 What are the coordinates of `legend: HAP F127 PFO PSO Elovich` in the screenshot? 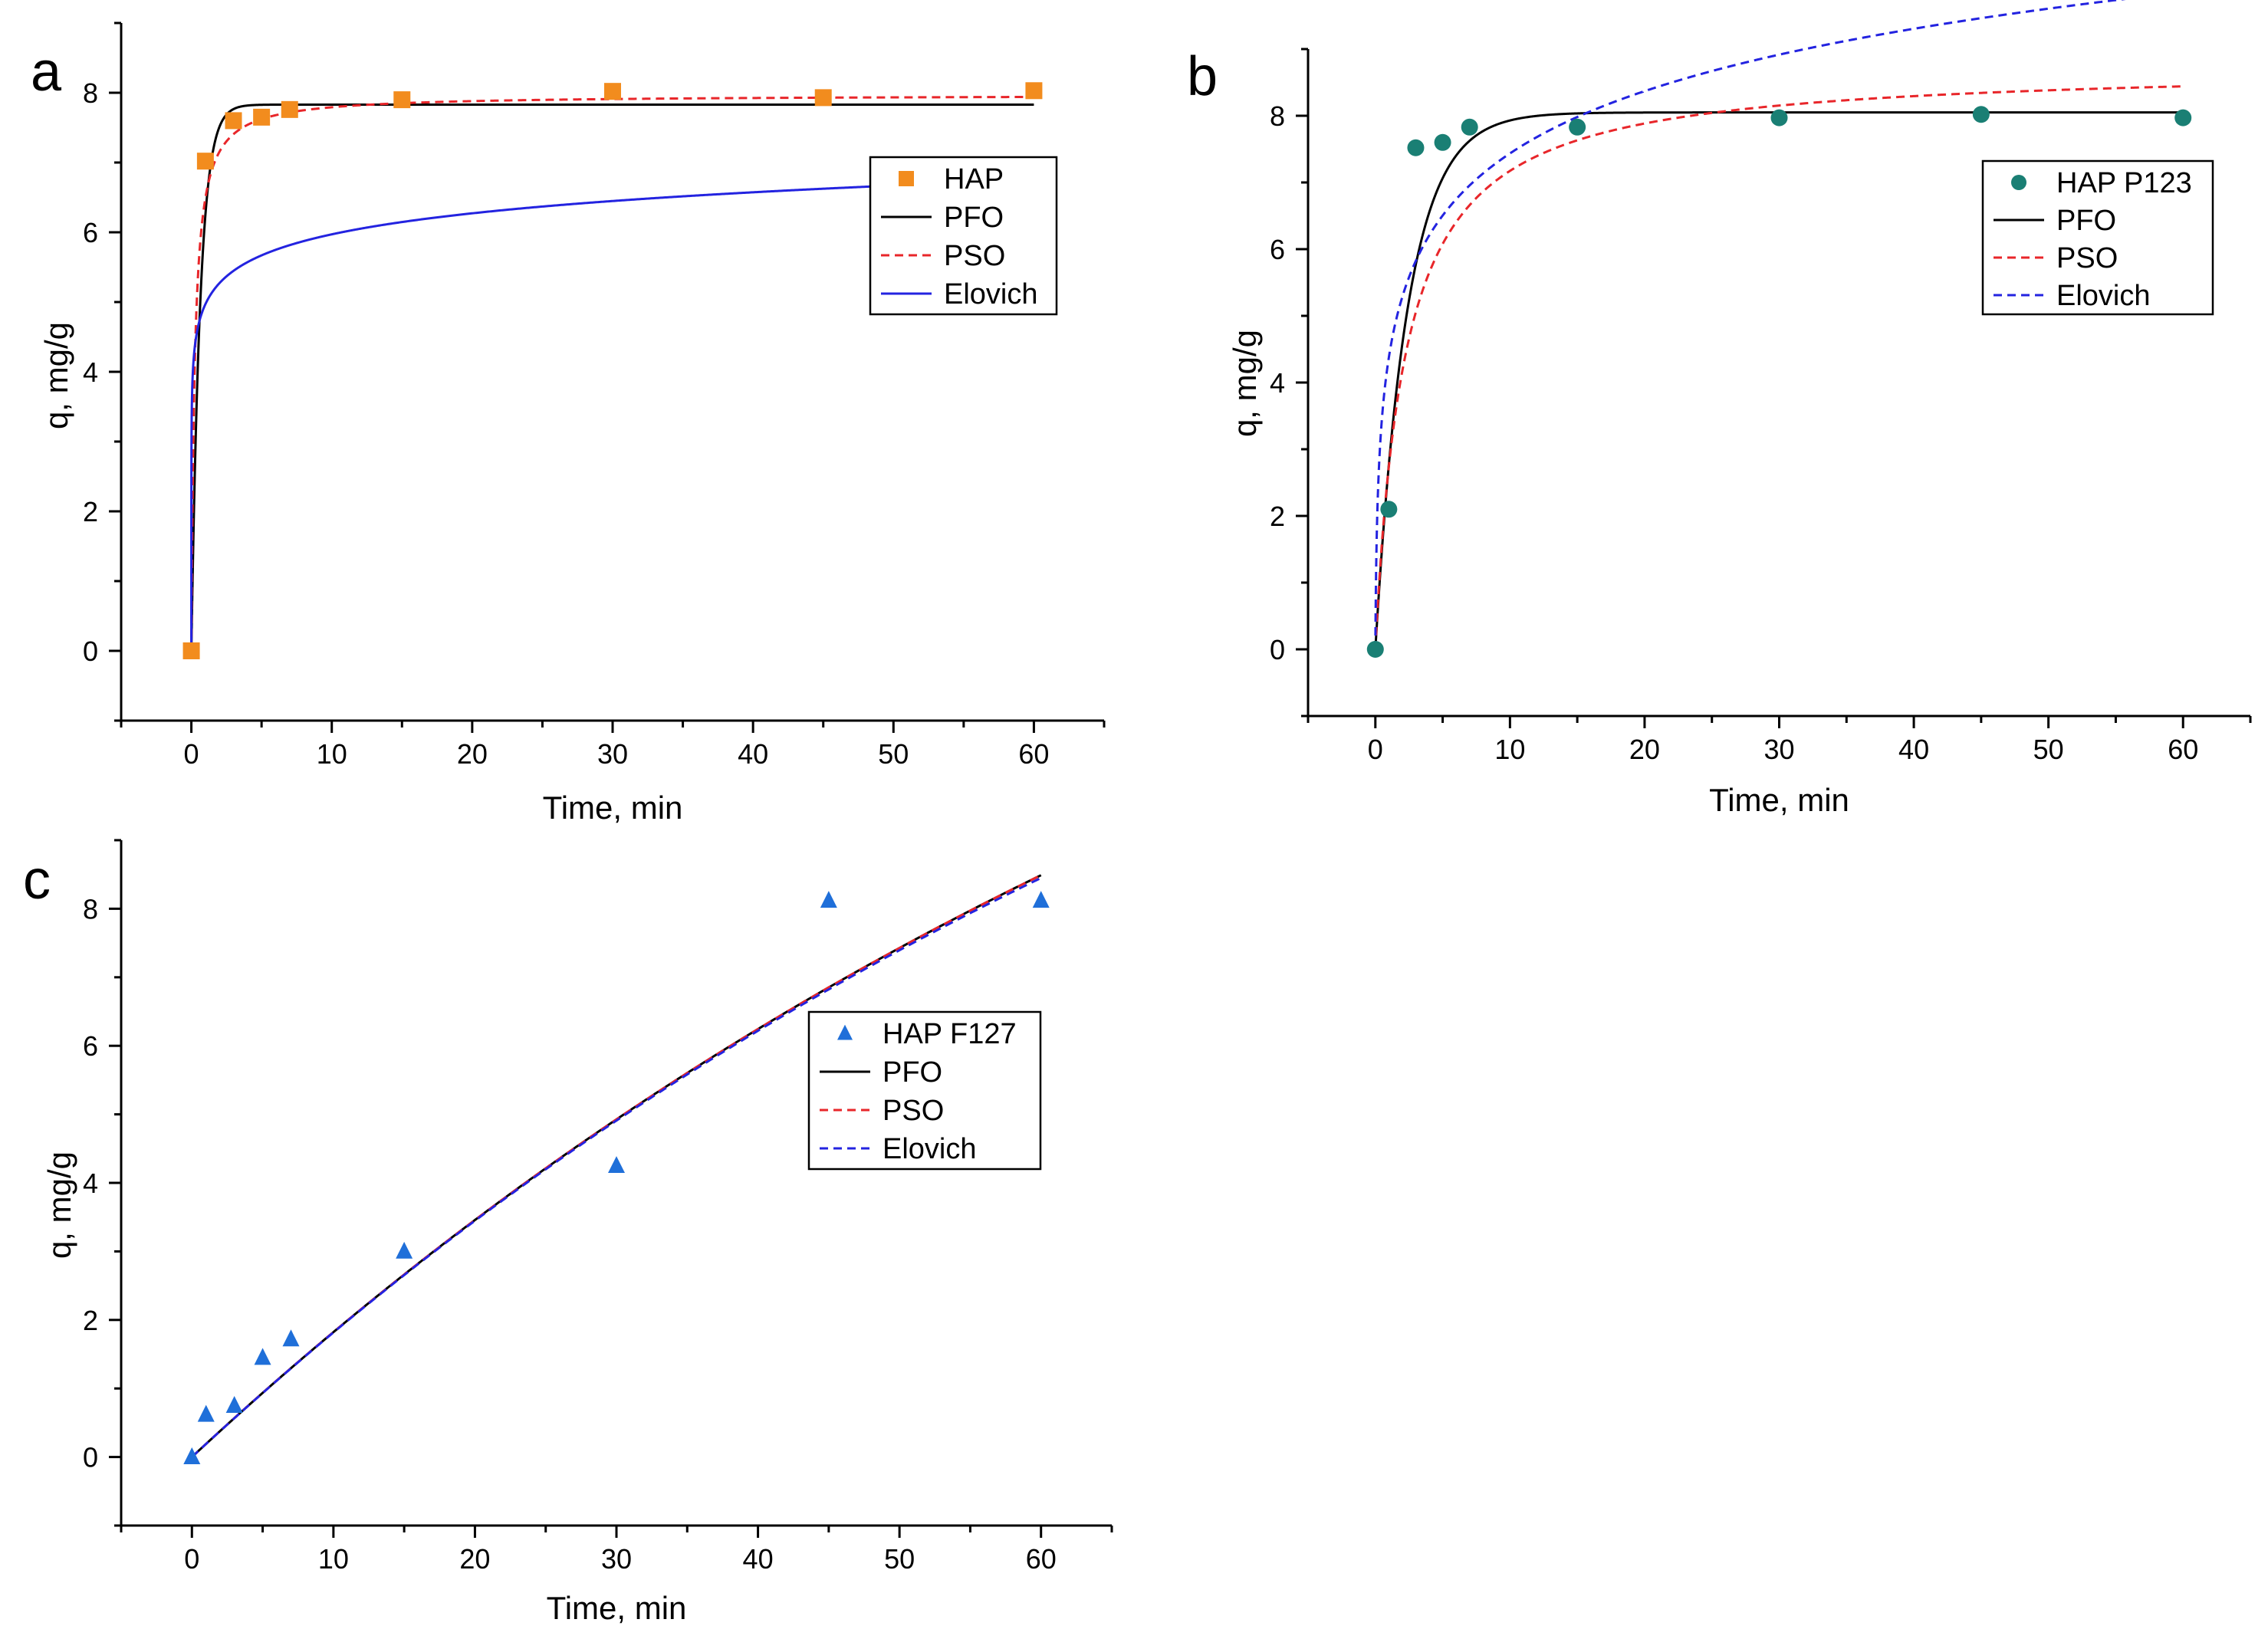 It's located at (924, 1091).